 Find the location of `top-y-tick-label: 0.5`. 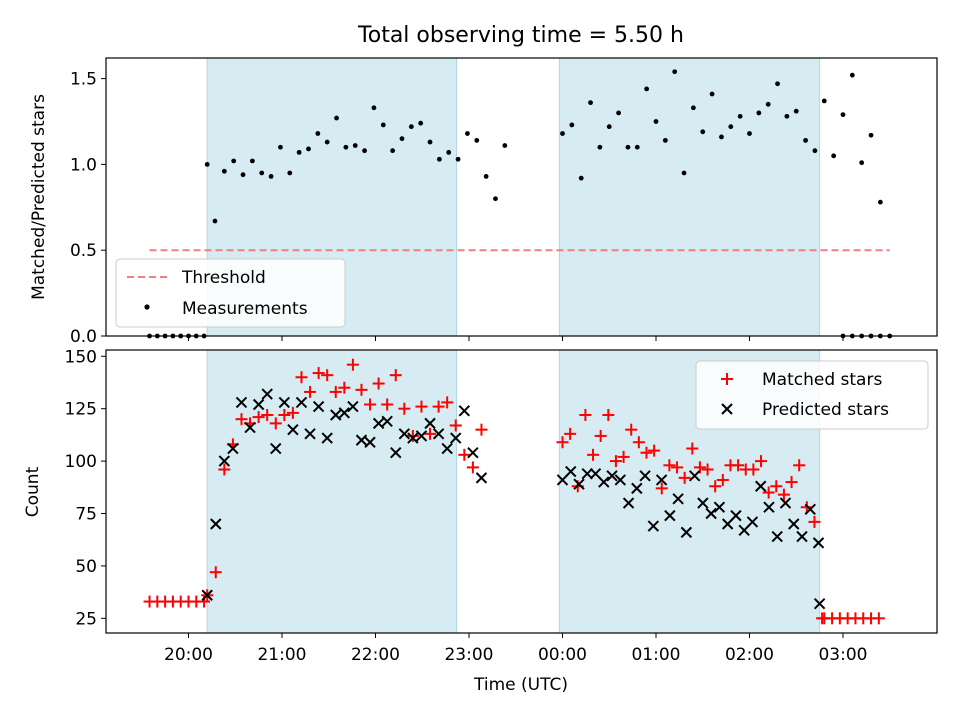

top-y-tick-label: 0.5 is located at coordinates (83, 251).